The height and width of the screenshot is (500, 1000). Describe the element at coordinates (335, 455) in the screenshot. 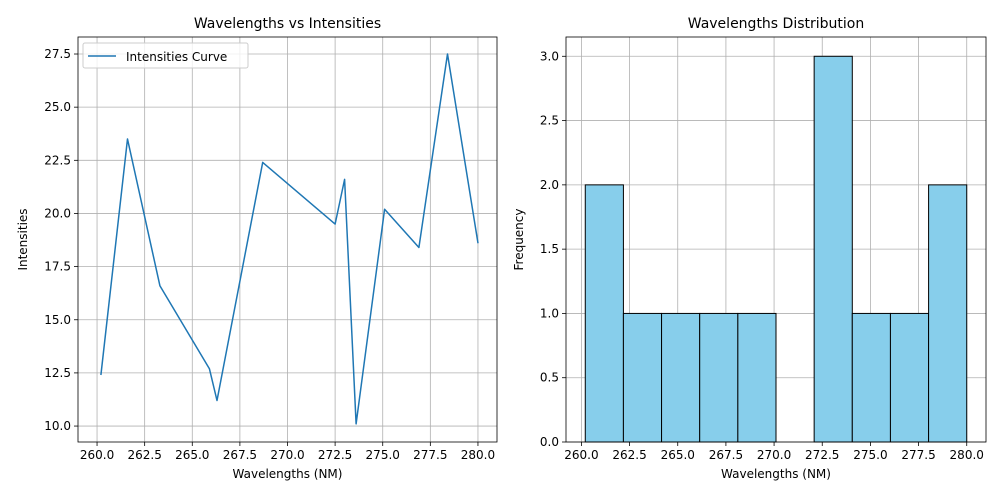

I see `line-x-tick-label: 272.5` at that location.